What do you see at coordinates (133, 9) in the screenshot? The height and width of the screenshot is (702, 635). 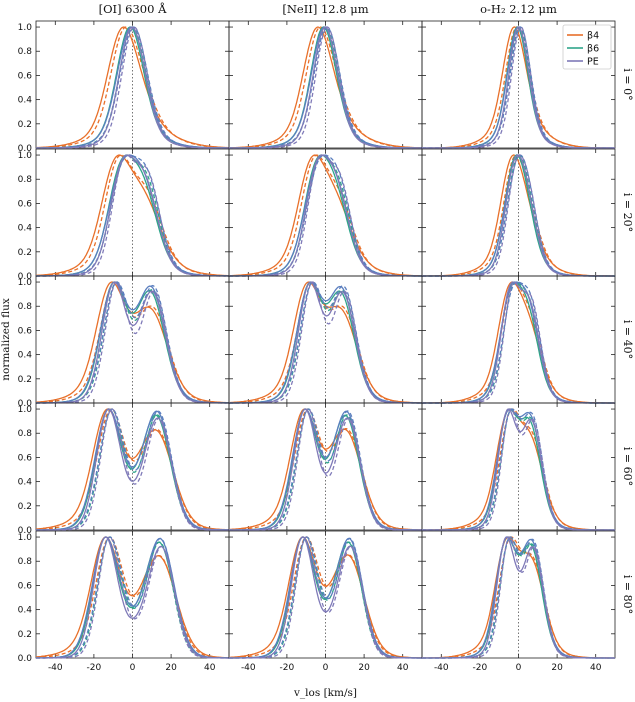 I see `column-title-oi: [OI] 6300 Å` at bounding box center [133, 9].